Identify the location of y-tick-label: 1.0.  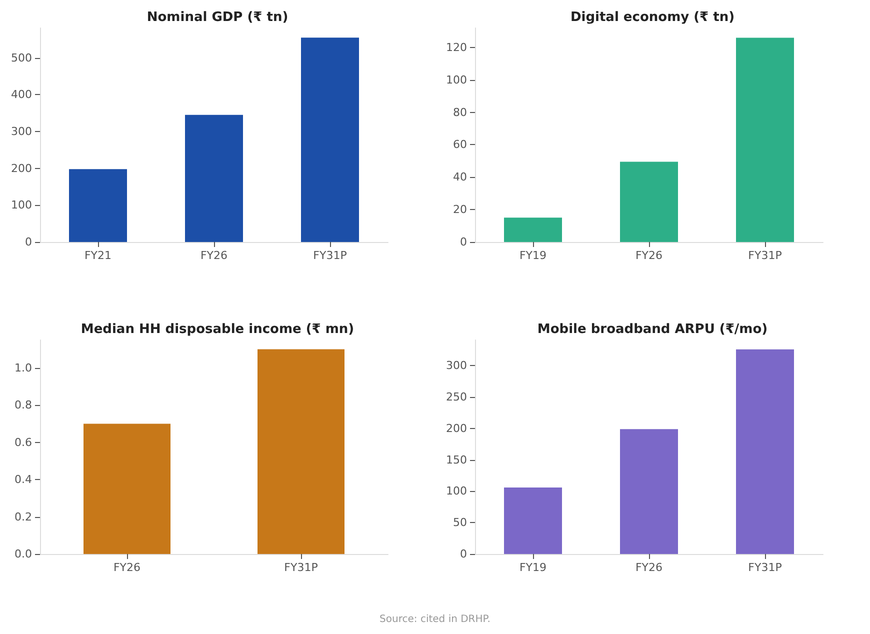
(23, 367).